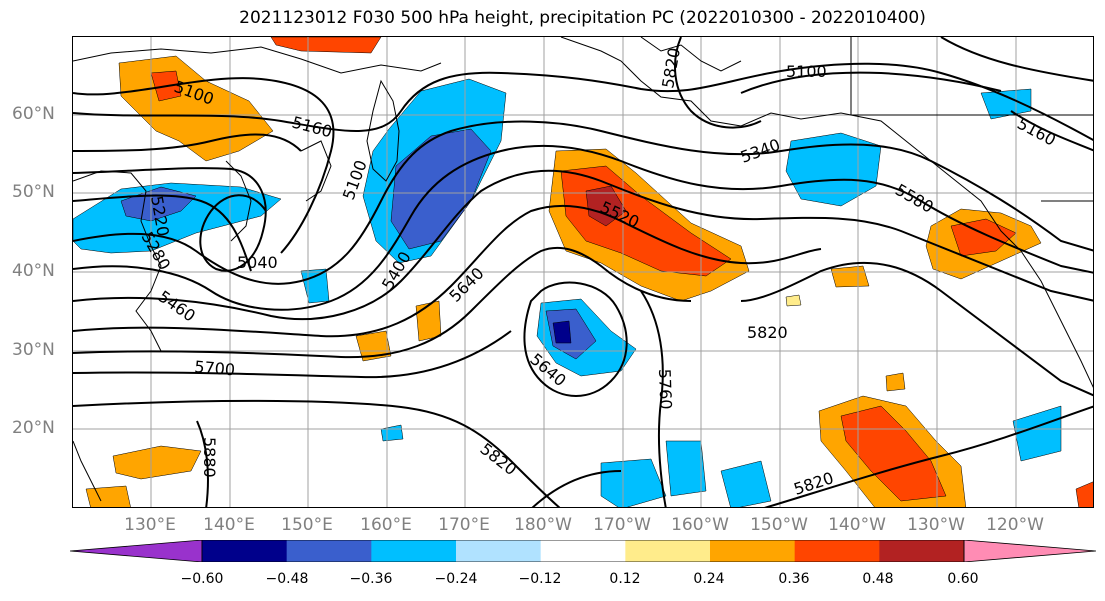 The width and height of the screenshot is (1105, 601). Describe the element at coordinates (1015, 525) in the screenshot. I see `lon-label-120w: 120°W` at that location.